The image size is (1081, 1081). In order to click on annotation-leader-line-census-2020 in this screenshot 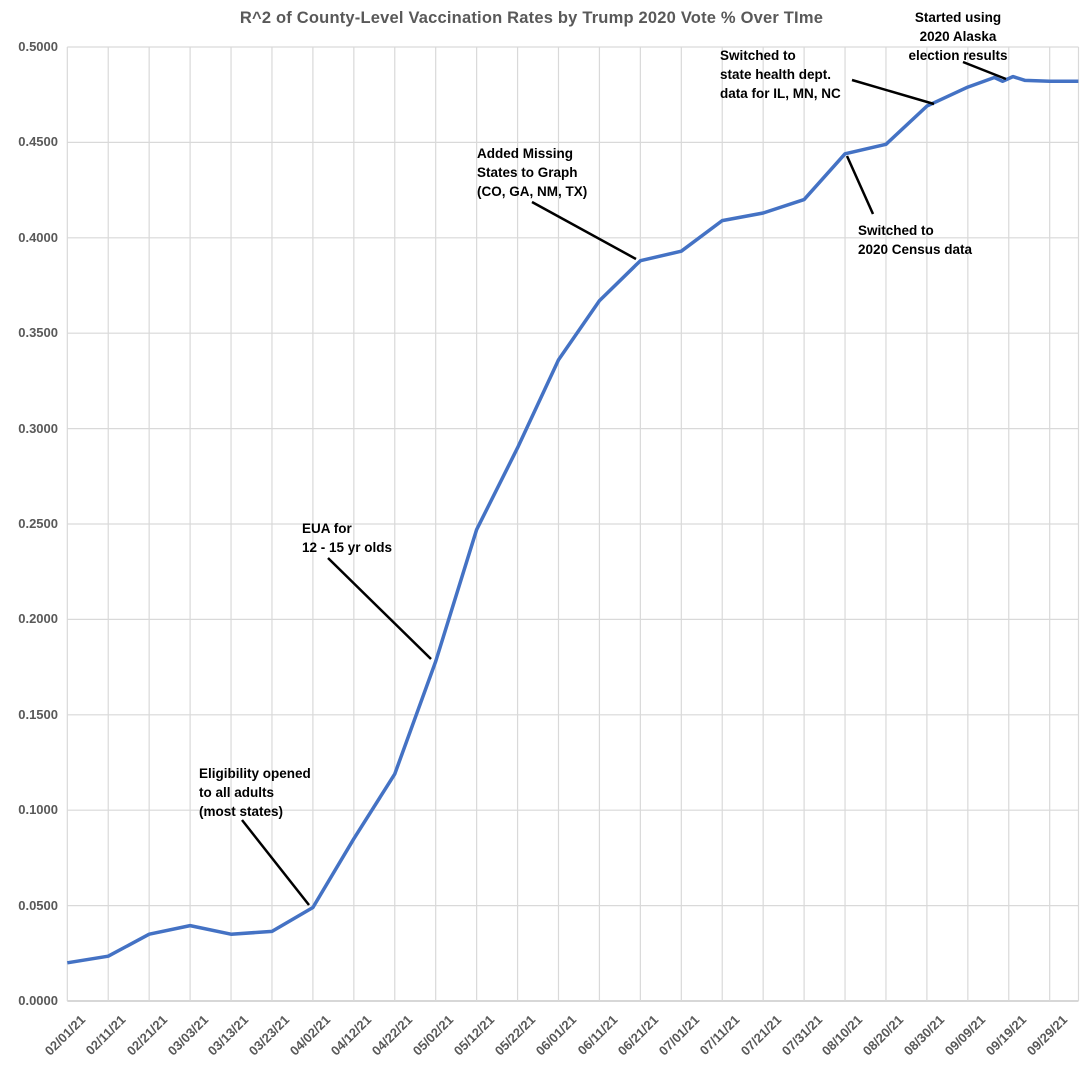, I will do `click(860, 185)`.